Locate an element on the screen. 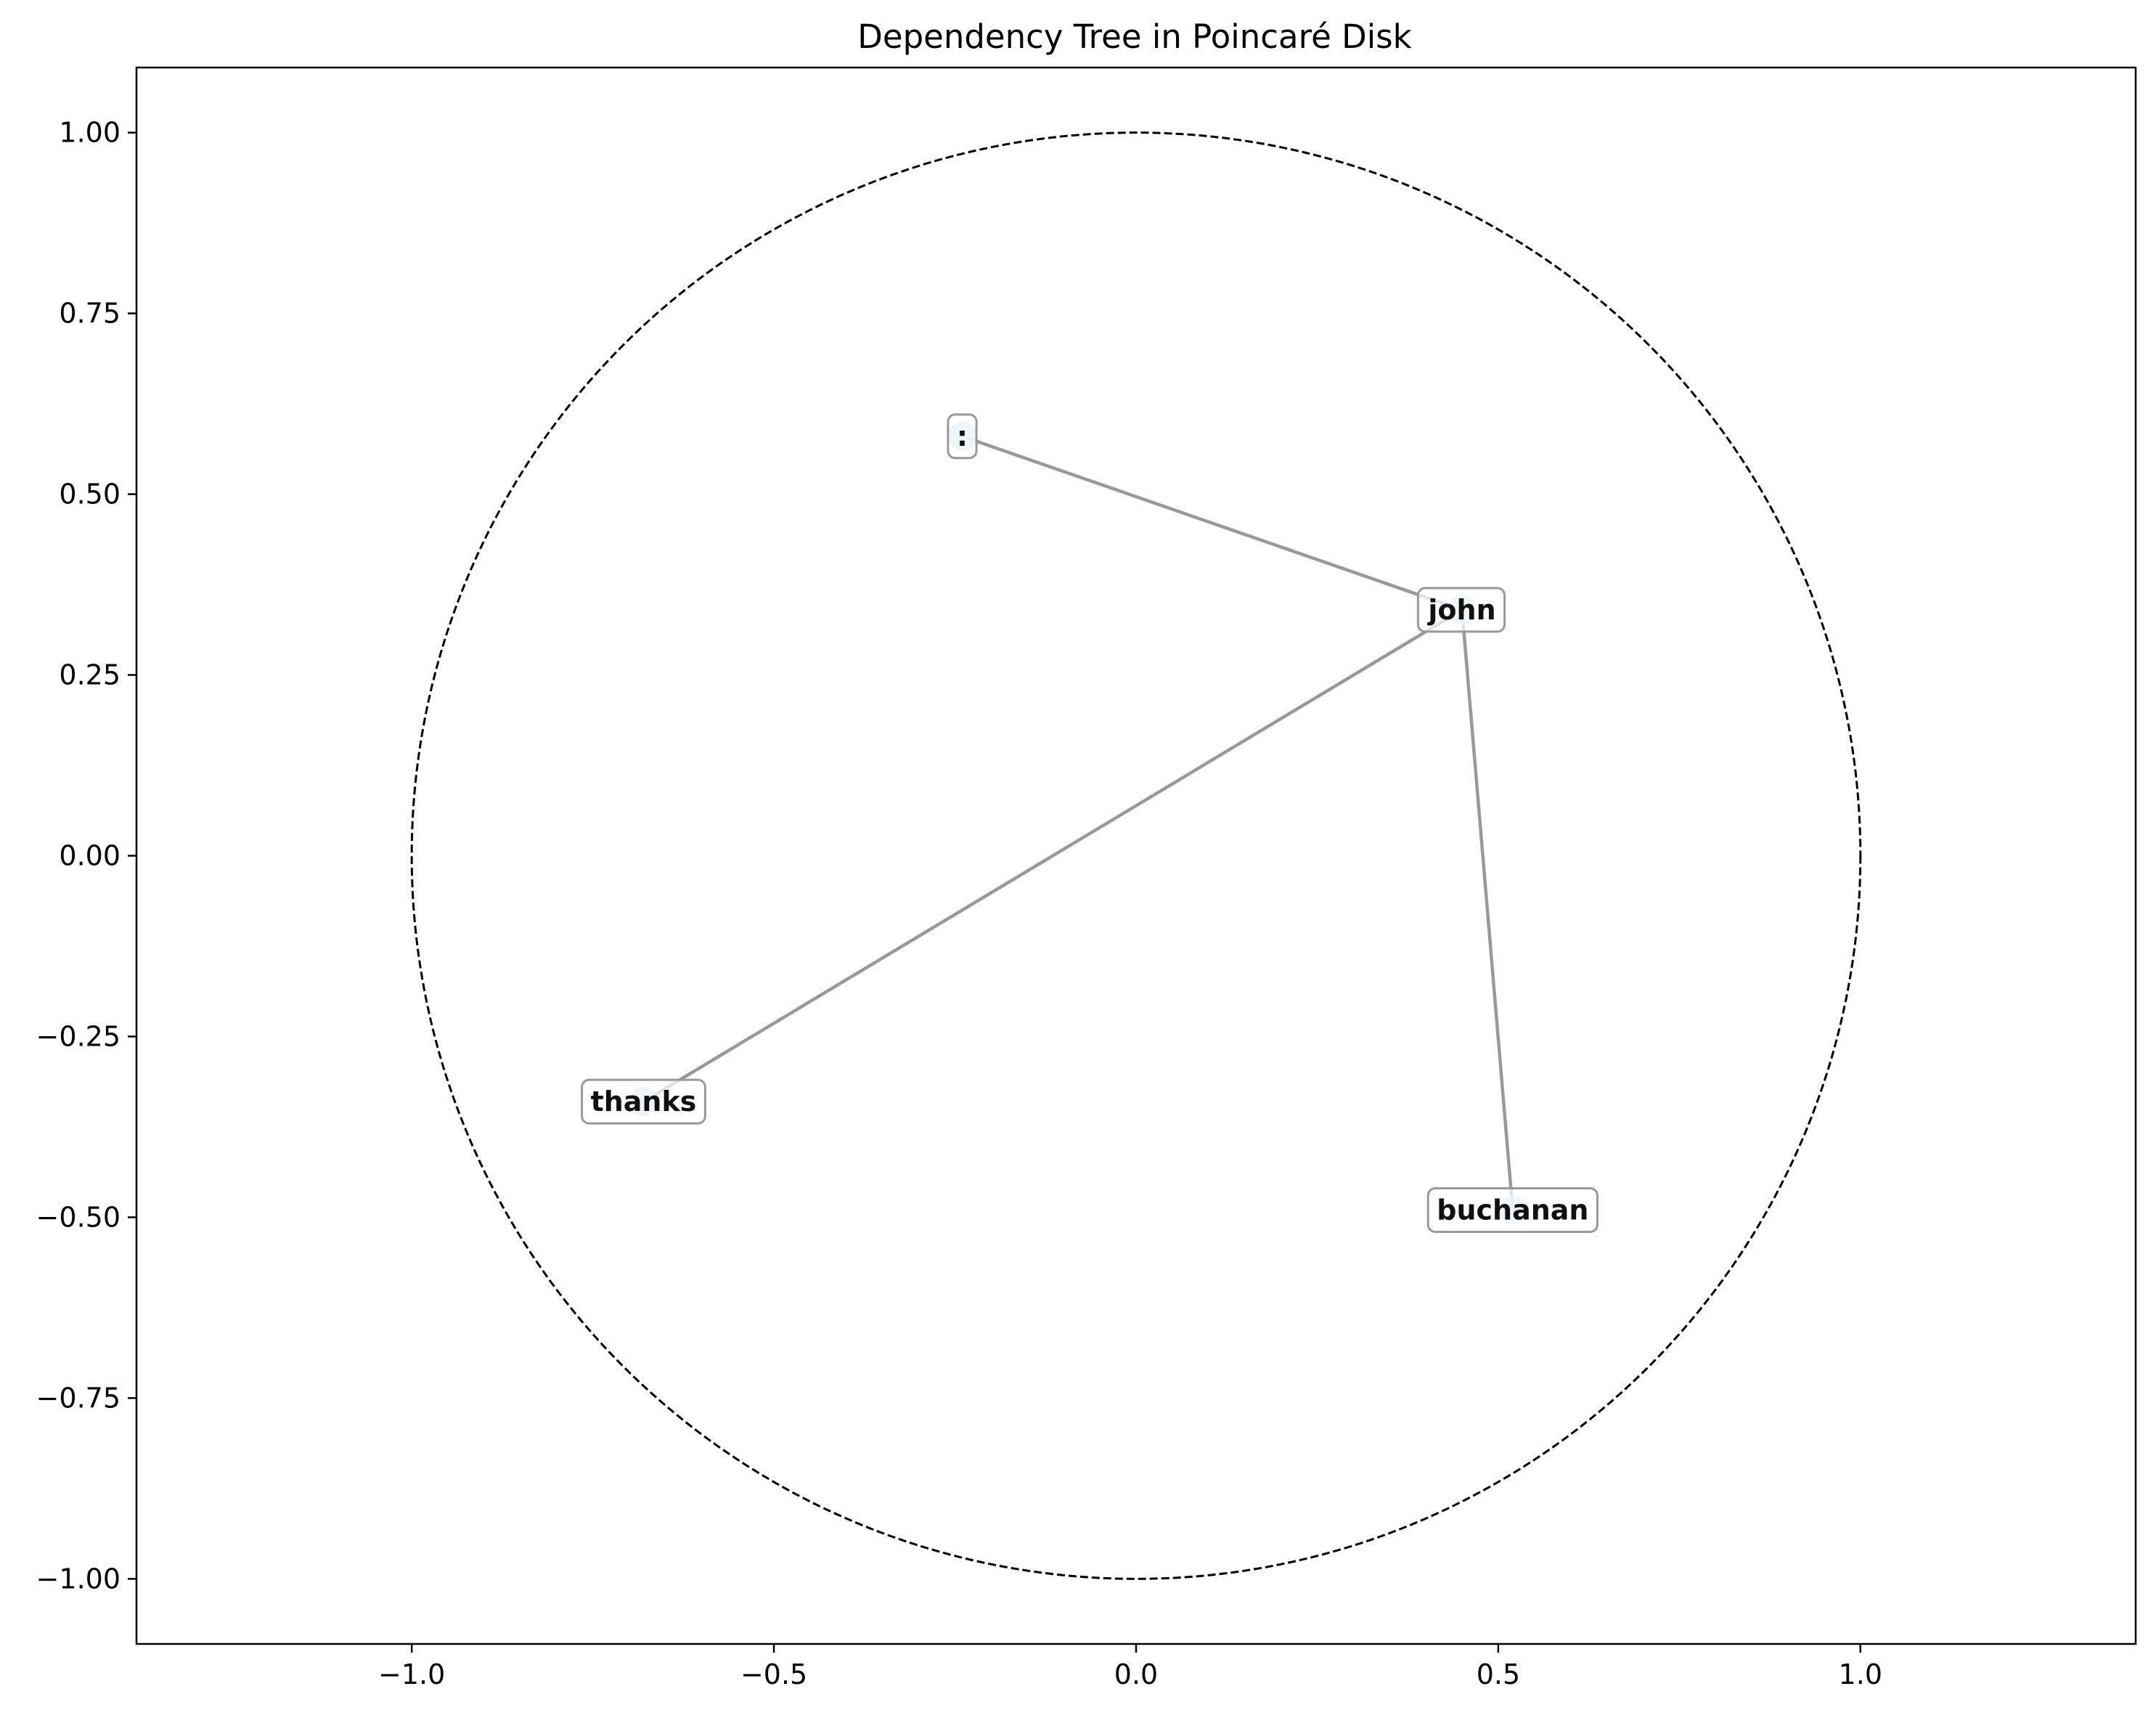 The image size is (2156, 1718). y-tick-label: 1.00 is located at coordinates (90, 133).